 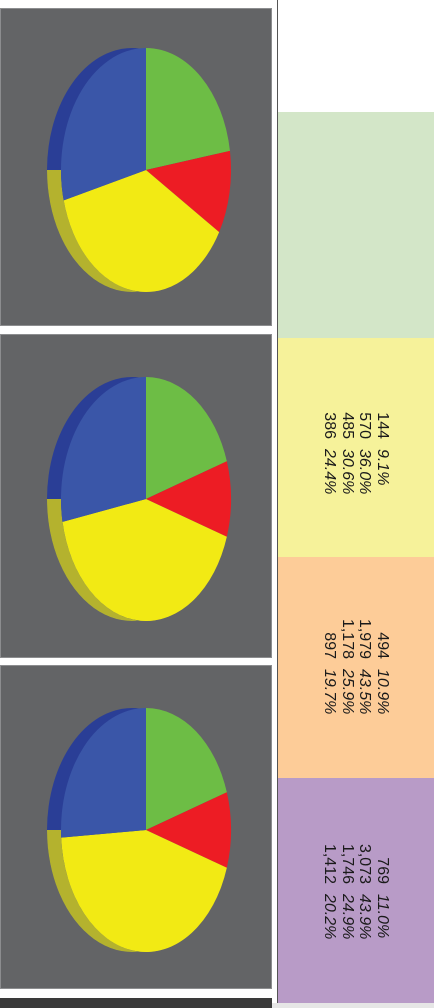 I want to click on bottom-rule, so click(x=136, y=1003).